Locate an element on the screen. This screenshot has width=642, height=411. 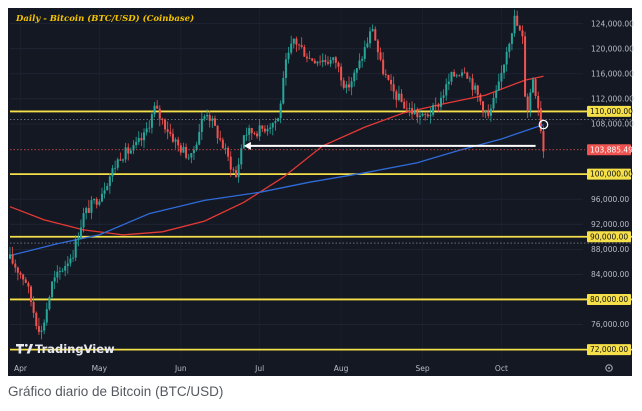
y-tick-label: 124,000.00 is located at coordinates (612, 23).